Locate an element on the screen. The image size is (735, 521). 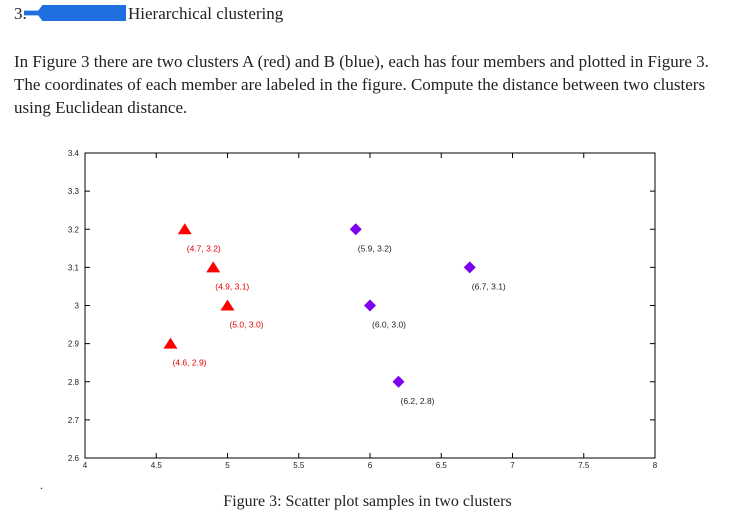
y-tick-label: 3.4 is located at coordinates (74, 153).